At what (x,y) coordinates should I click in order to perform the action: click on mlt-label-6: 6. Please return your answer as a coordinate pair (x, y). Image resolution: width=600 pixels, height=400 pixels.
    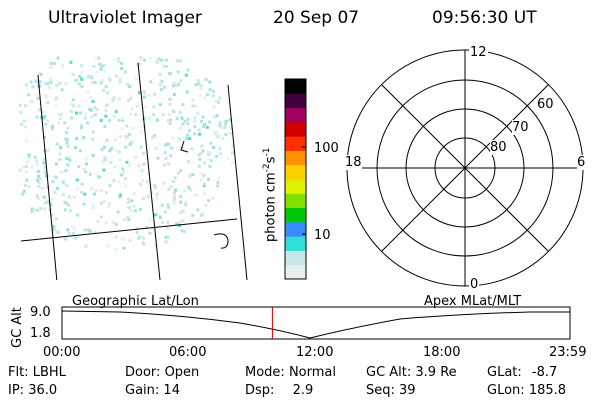
    Looking at the image, I should click on (581, 162).